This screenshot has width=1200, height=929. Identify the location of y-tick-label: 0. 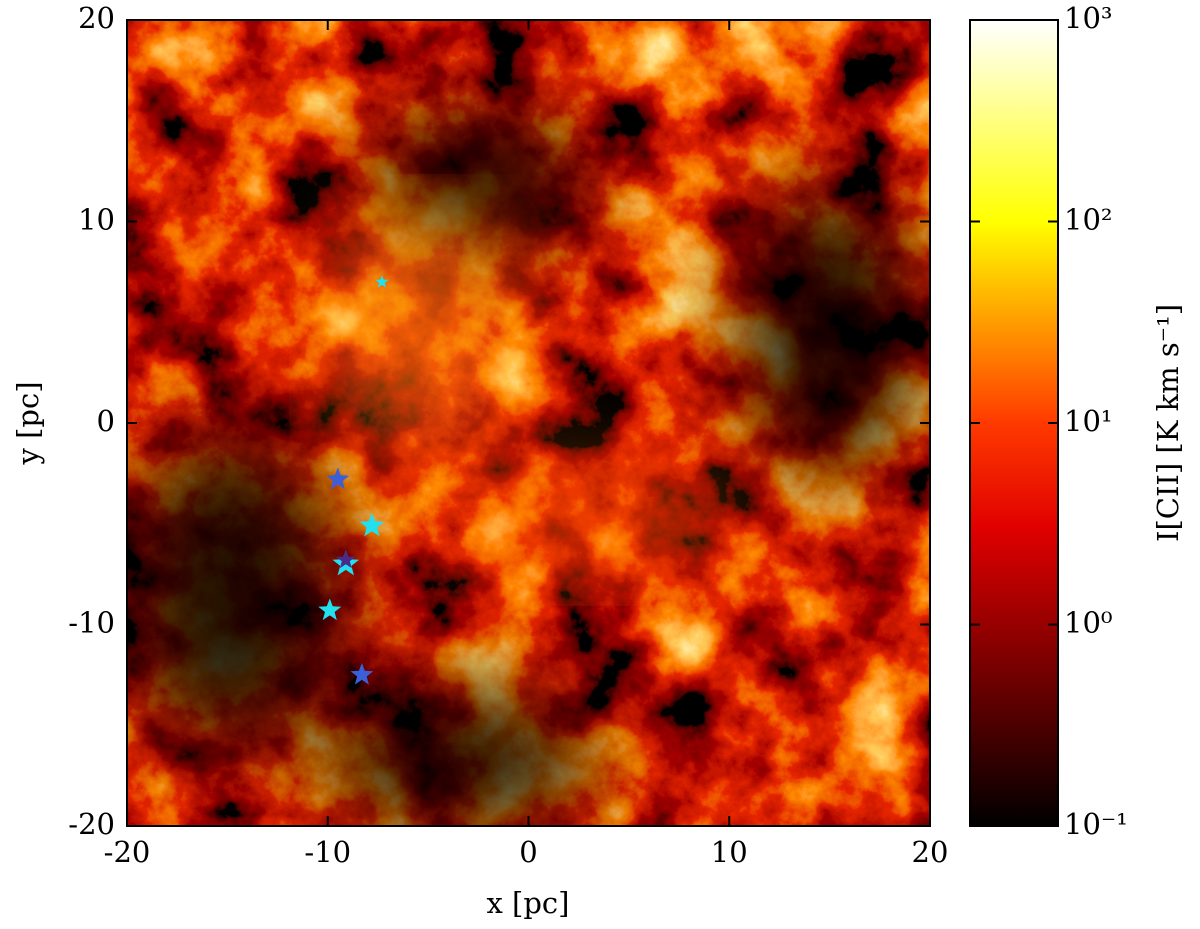
(106, 421).